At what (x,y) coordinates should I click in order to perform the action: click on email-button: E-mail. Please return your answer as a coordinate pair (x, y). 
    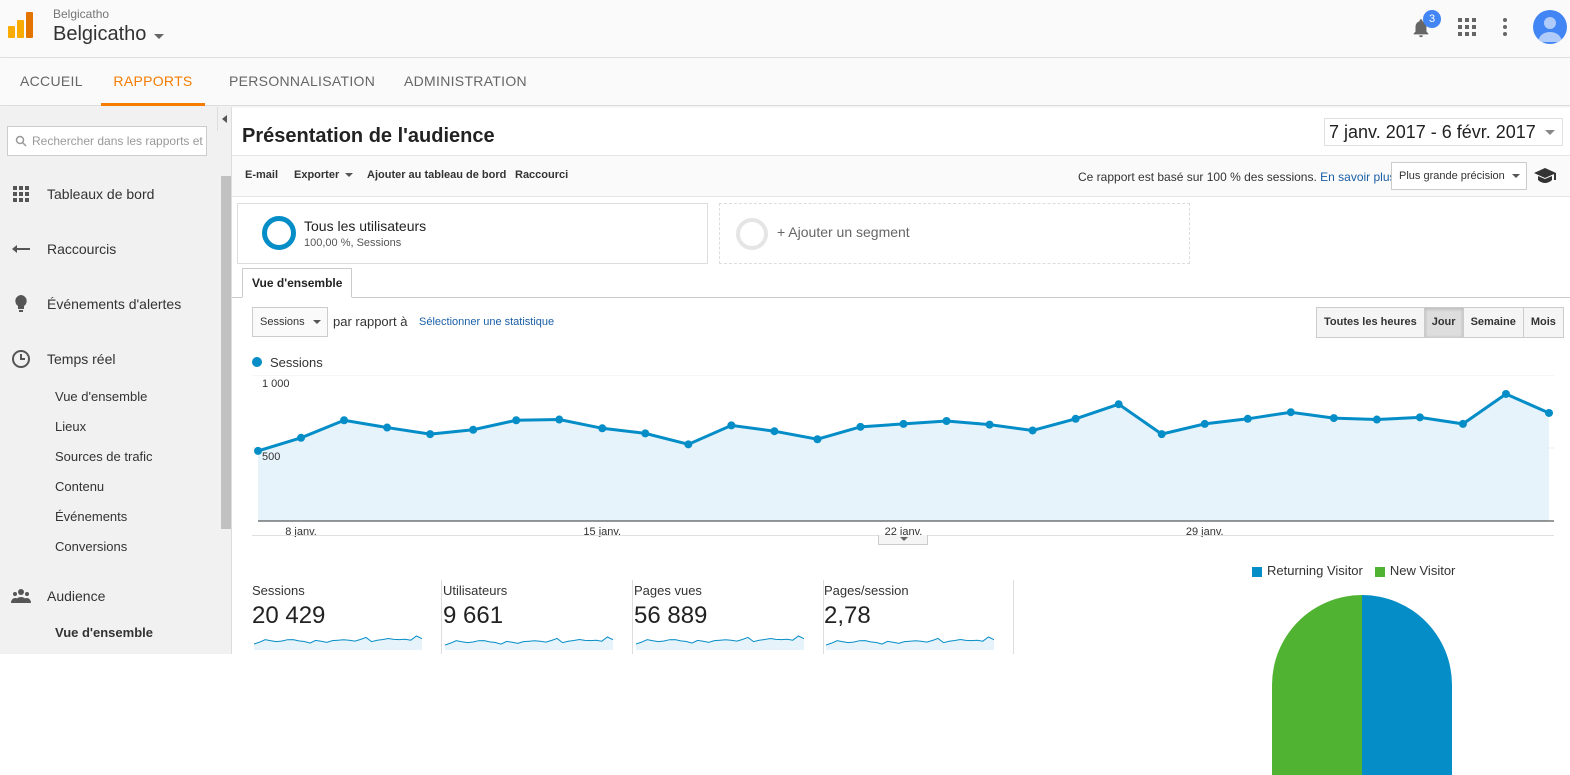
    Looking at the image, I should click on (262, 175).